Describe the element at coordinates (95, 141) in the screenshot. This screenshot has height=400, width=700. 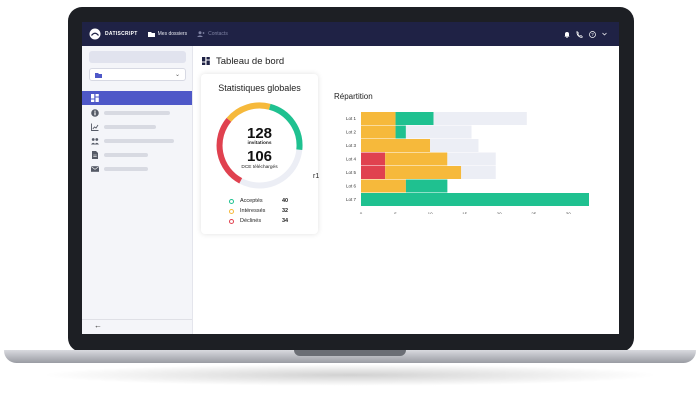
I see `contacts-icon` at that location.